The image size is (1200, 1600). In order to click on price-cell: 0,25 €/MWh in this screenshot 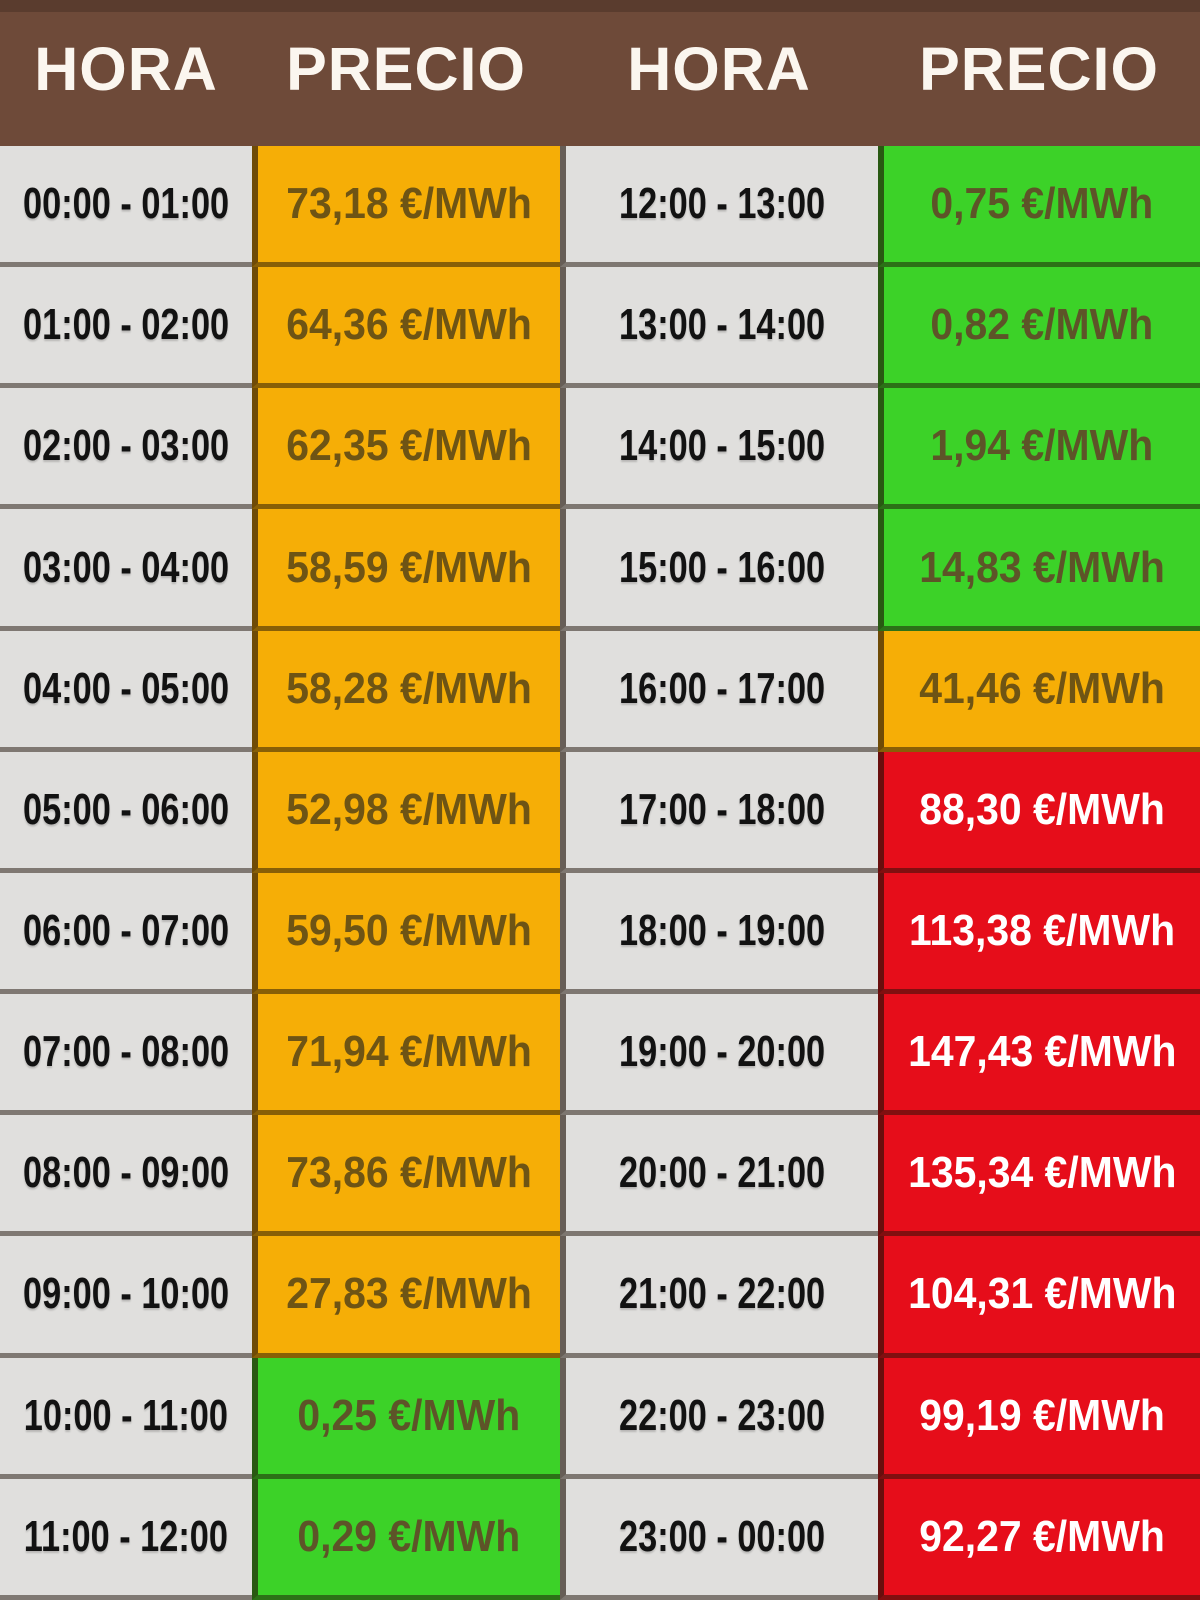, I will do `click(406, 1418)`.